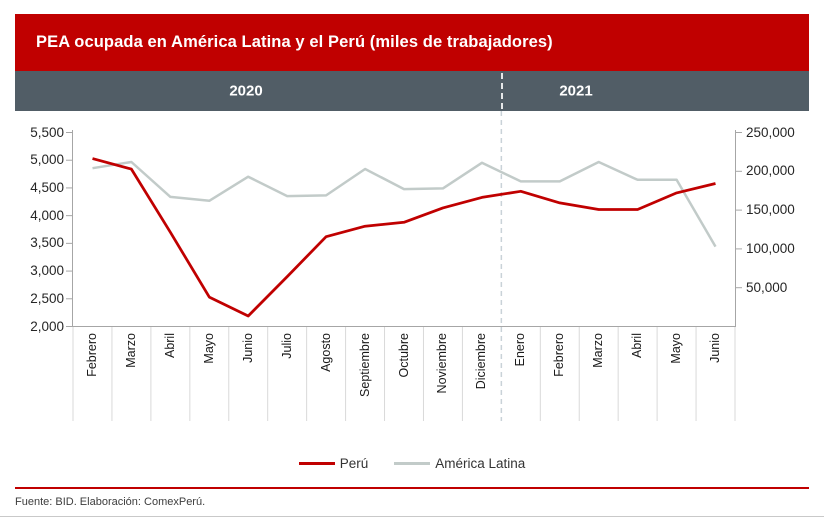 Image resolution: width=824 pixels, height=517 pixels. Describe the element at coordinates (364, 365) in the screenshot. I see `x-axis-label-septiembre-2020: Septiembre` at that location.